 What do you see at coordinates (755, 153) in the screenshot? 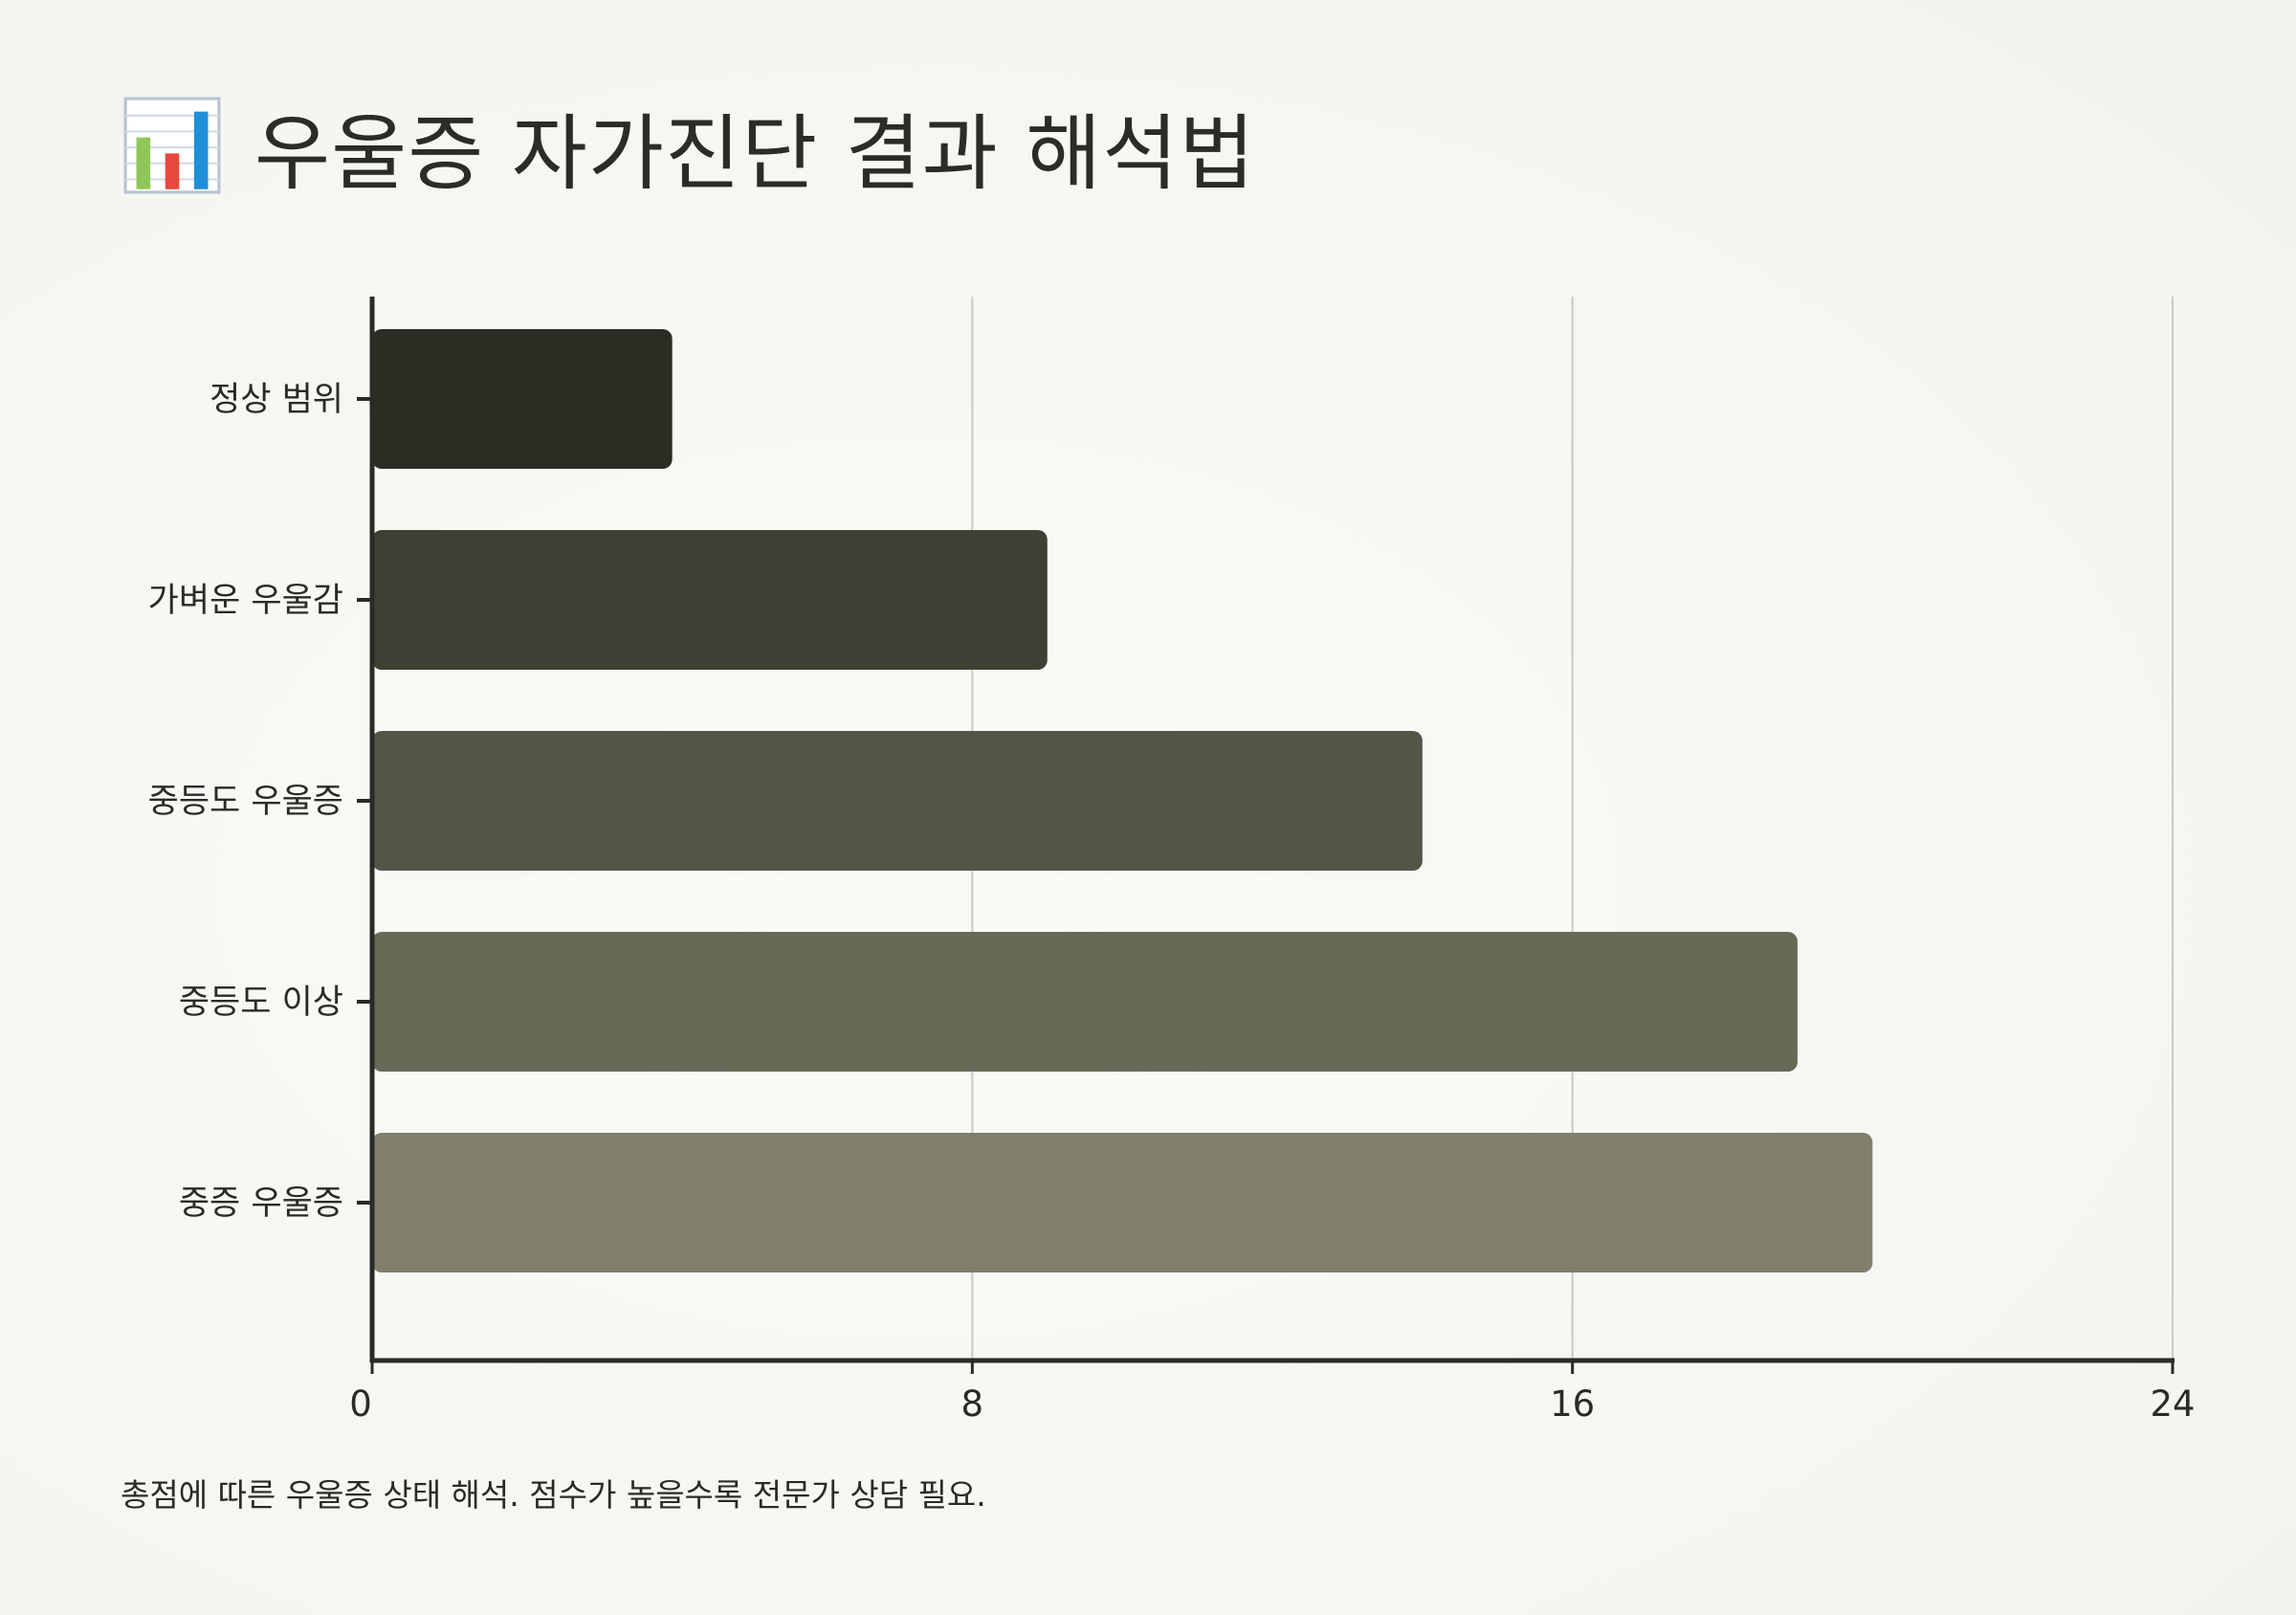
I see `page-title: 우울증 자가진단 결과 해석법` at bounding box center [755, 153].